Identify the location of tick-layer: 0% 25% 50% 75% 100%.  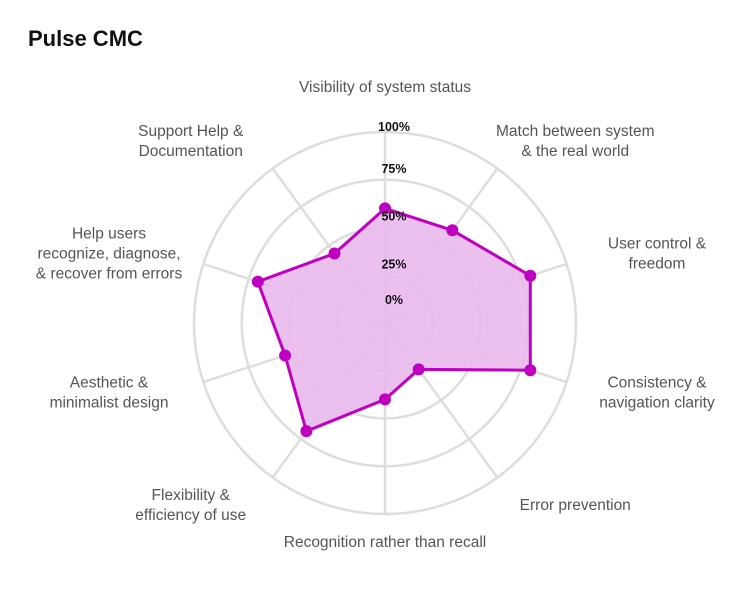
(394, 213).